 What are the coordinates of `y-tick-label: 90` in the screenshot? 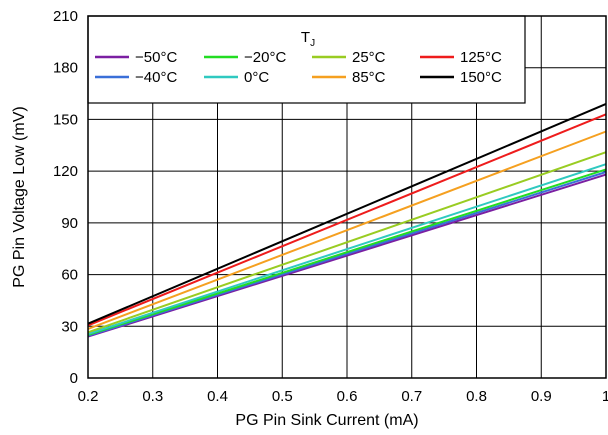 It's located at (69, 223).